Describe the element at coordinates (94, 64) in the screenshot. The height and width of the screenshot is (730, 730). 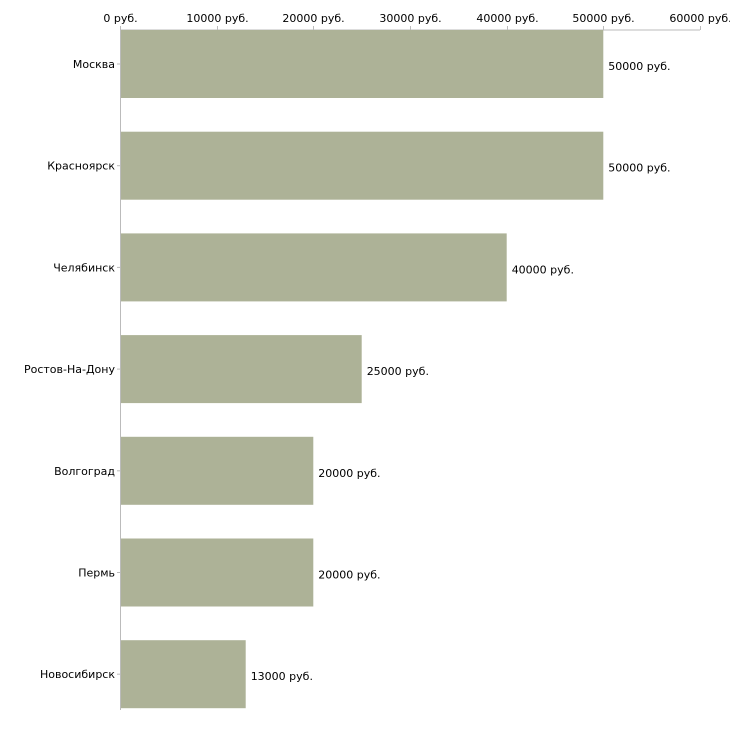
I see `category-label: Москва` at that location.